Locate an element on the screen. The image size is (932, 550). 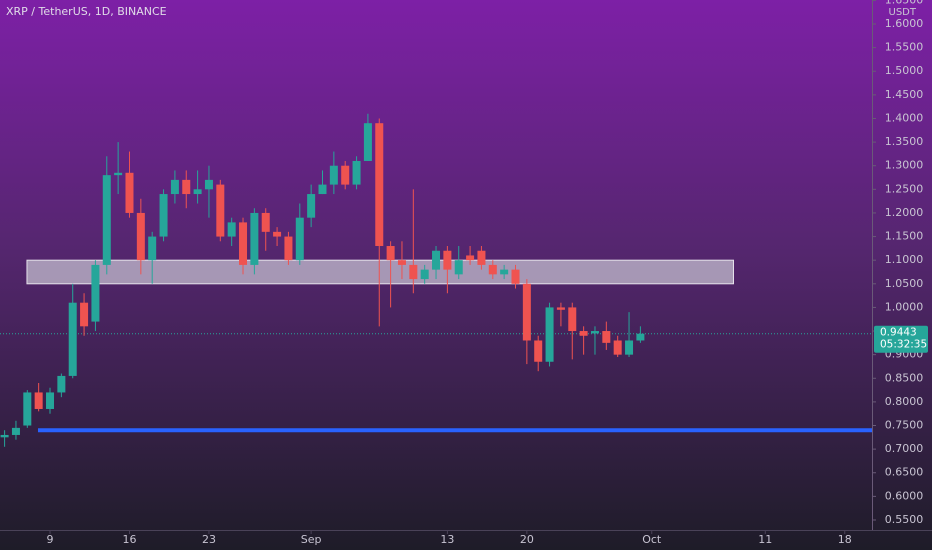
x-tick-label: Sep is located at coordinates (311, 539).